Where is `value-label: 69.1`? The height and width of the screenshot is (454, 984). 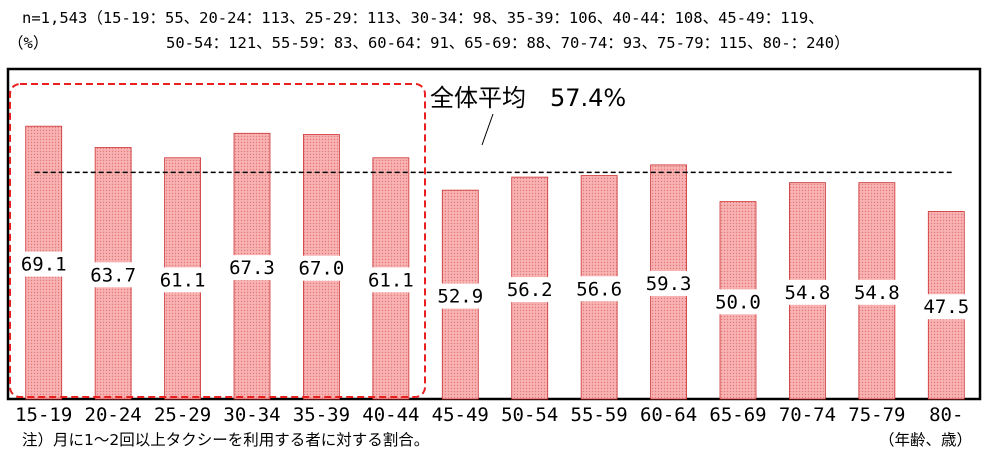 value-label: 69.1 is located at coordinates (44, 265).